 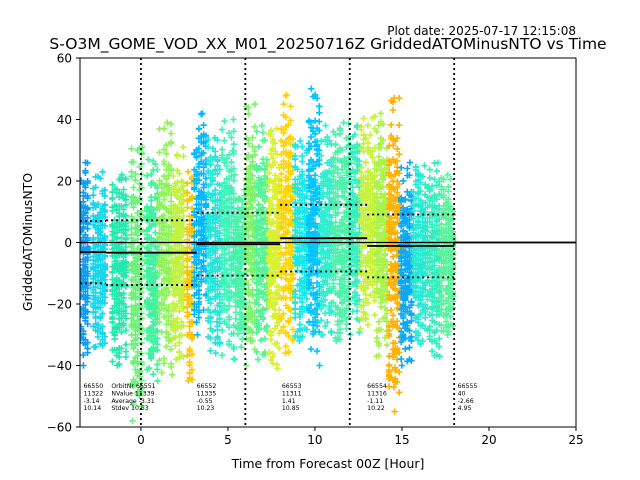 I want to click on orbit-annotation-line: 40, so click(x=462, y=393).